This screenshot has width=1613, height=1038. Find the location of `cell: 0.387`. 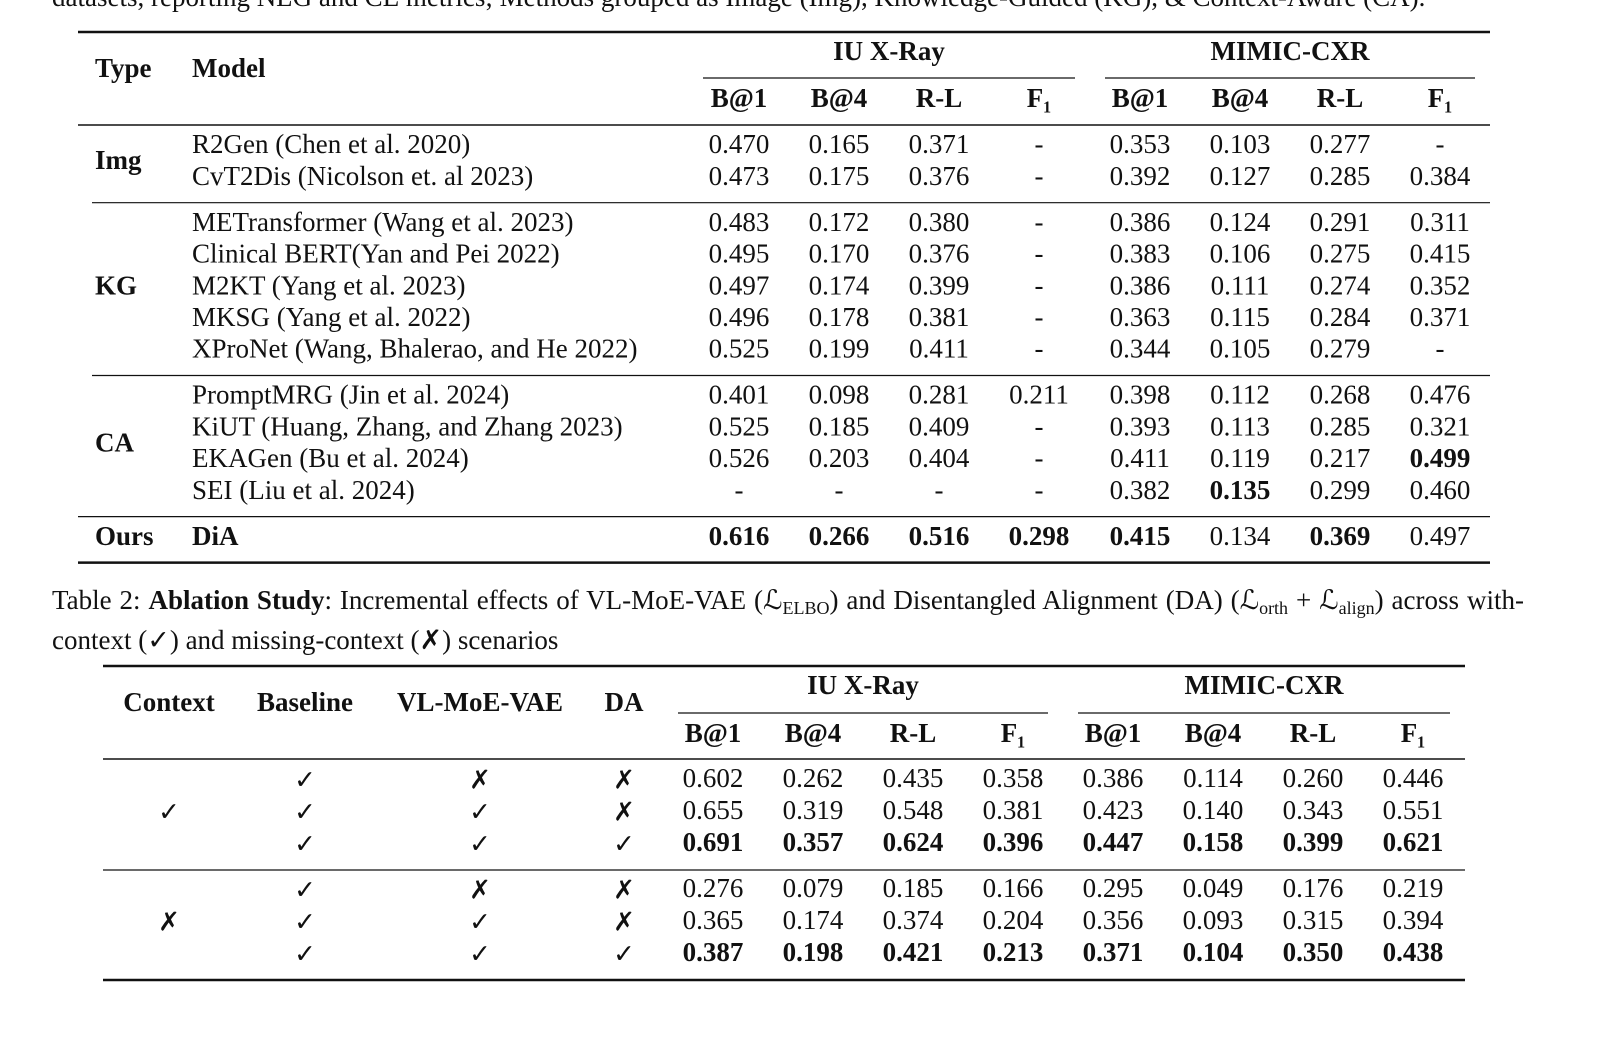

cell: 0.387 is located at coordinates (713, 952).